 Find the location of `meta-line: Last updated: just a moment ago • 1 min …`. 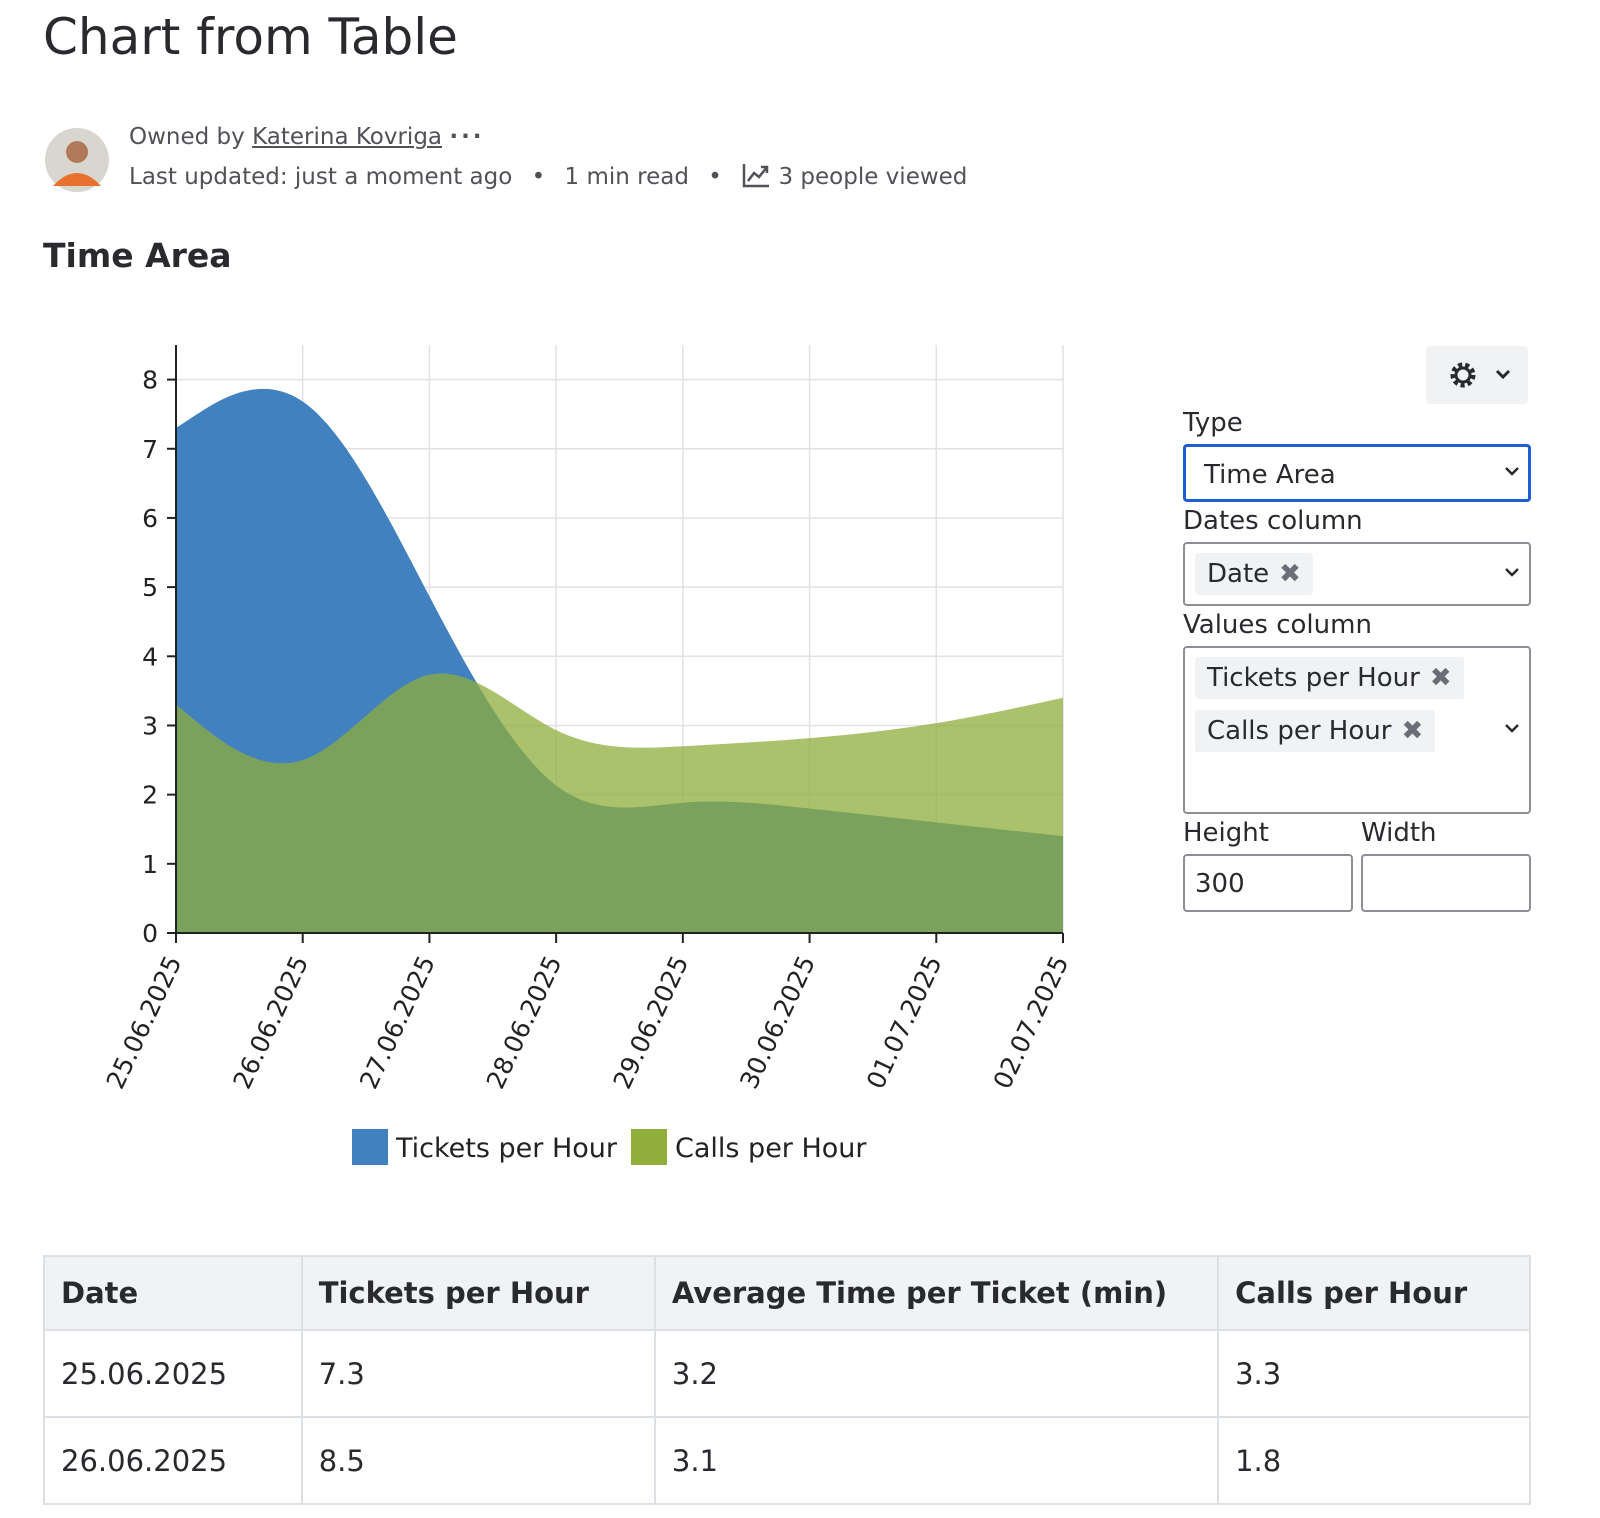

meta-line: Last updated: just a moment ago • 1 min … is located at coordinates (548, 175).